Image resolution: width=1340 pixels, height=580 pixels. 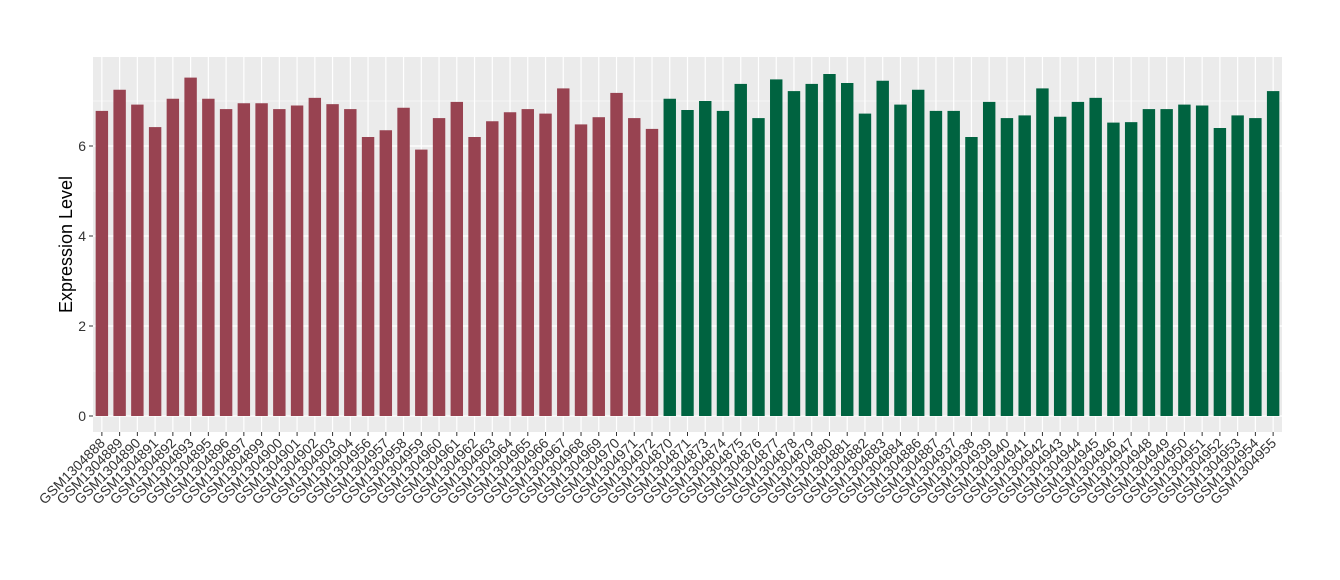 I want to click on bar-GSM1304942, so click(x=1042, y=252).